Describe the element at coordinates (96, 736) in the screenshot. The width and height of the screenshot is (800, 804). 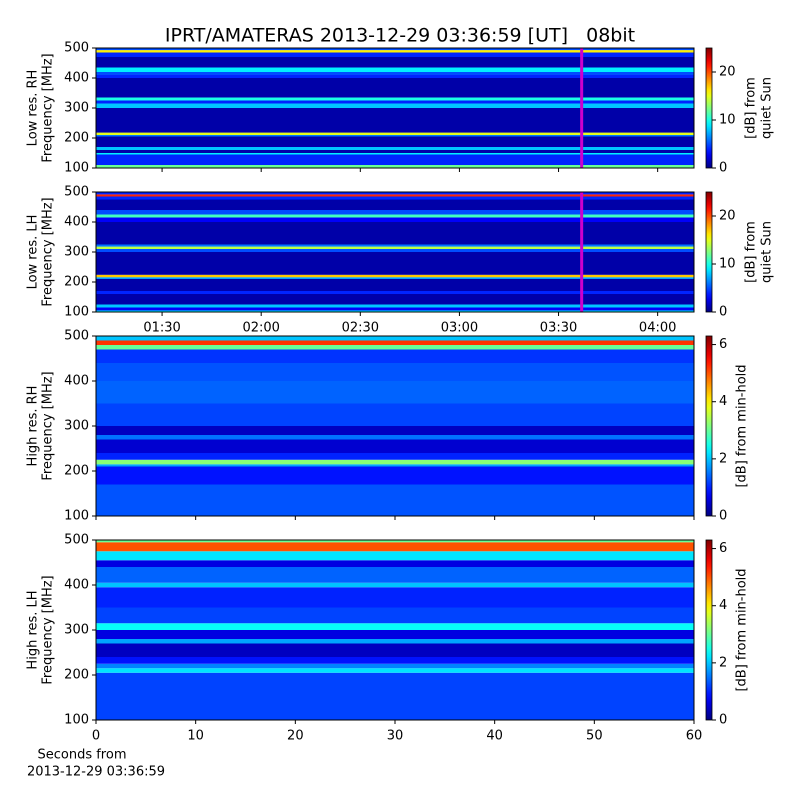
I see `x-tick-label: 0` at that location.